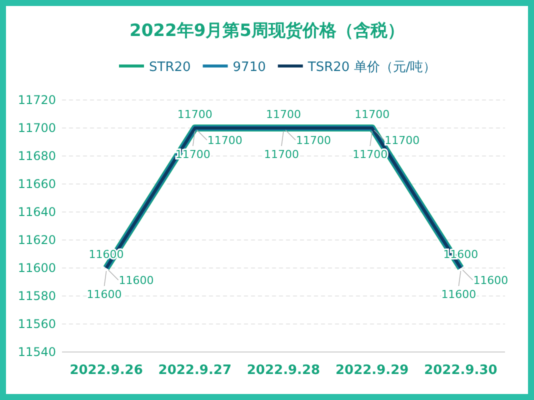 The height and width of the screenshot is (400, 534). What do you see at coordinates (37, 184) in the screenshot?
I see `y-tick-label: 11660` at bounding box center [37, 184].